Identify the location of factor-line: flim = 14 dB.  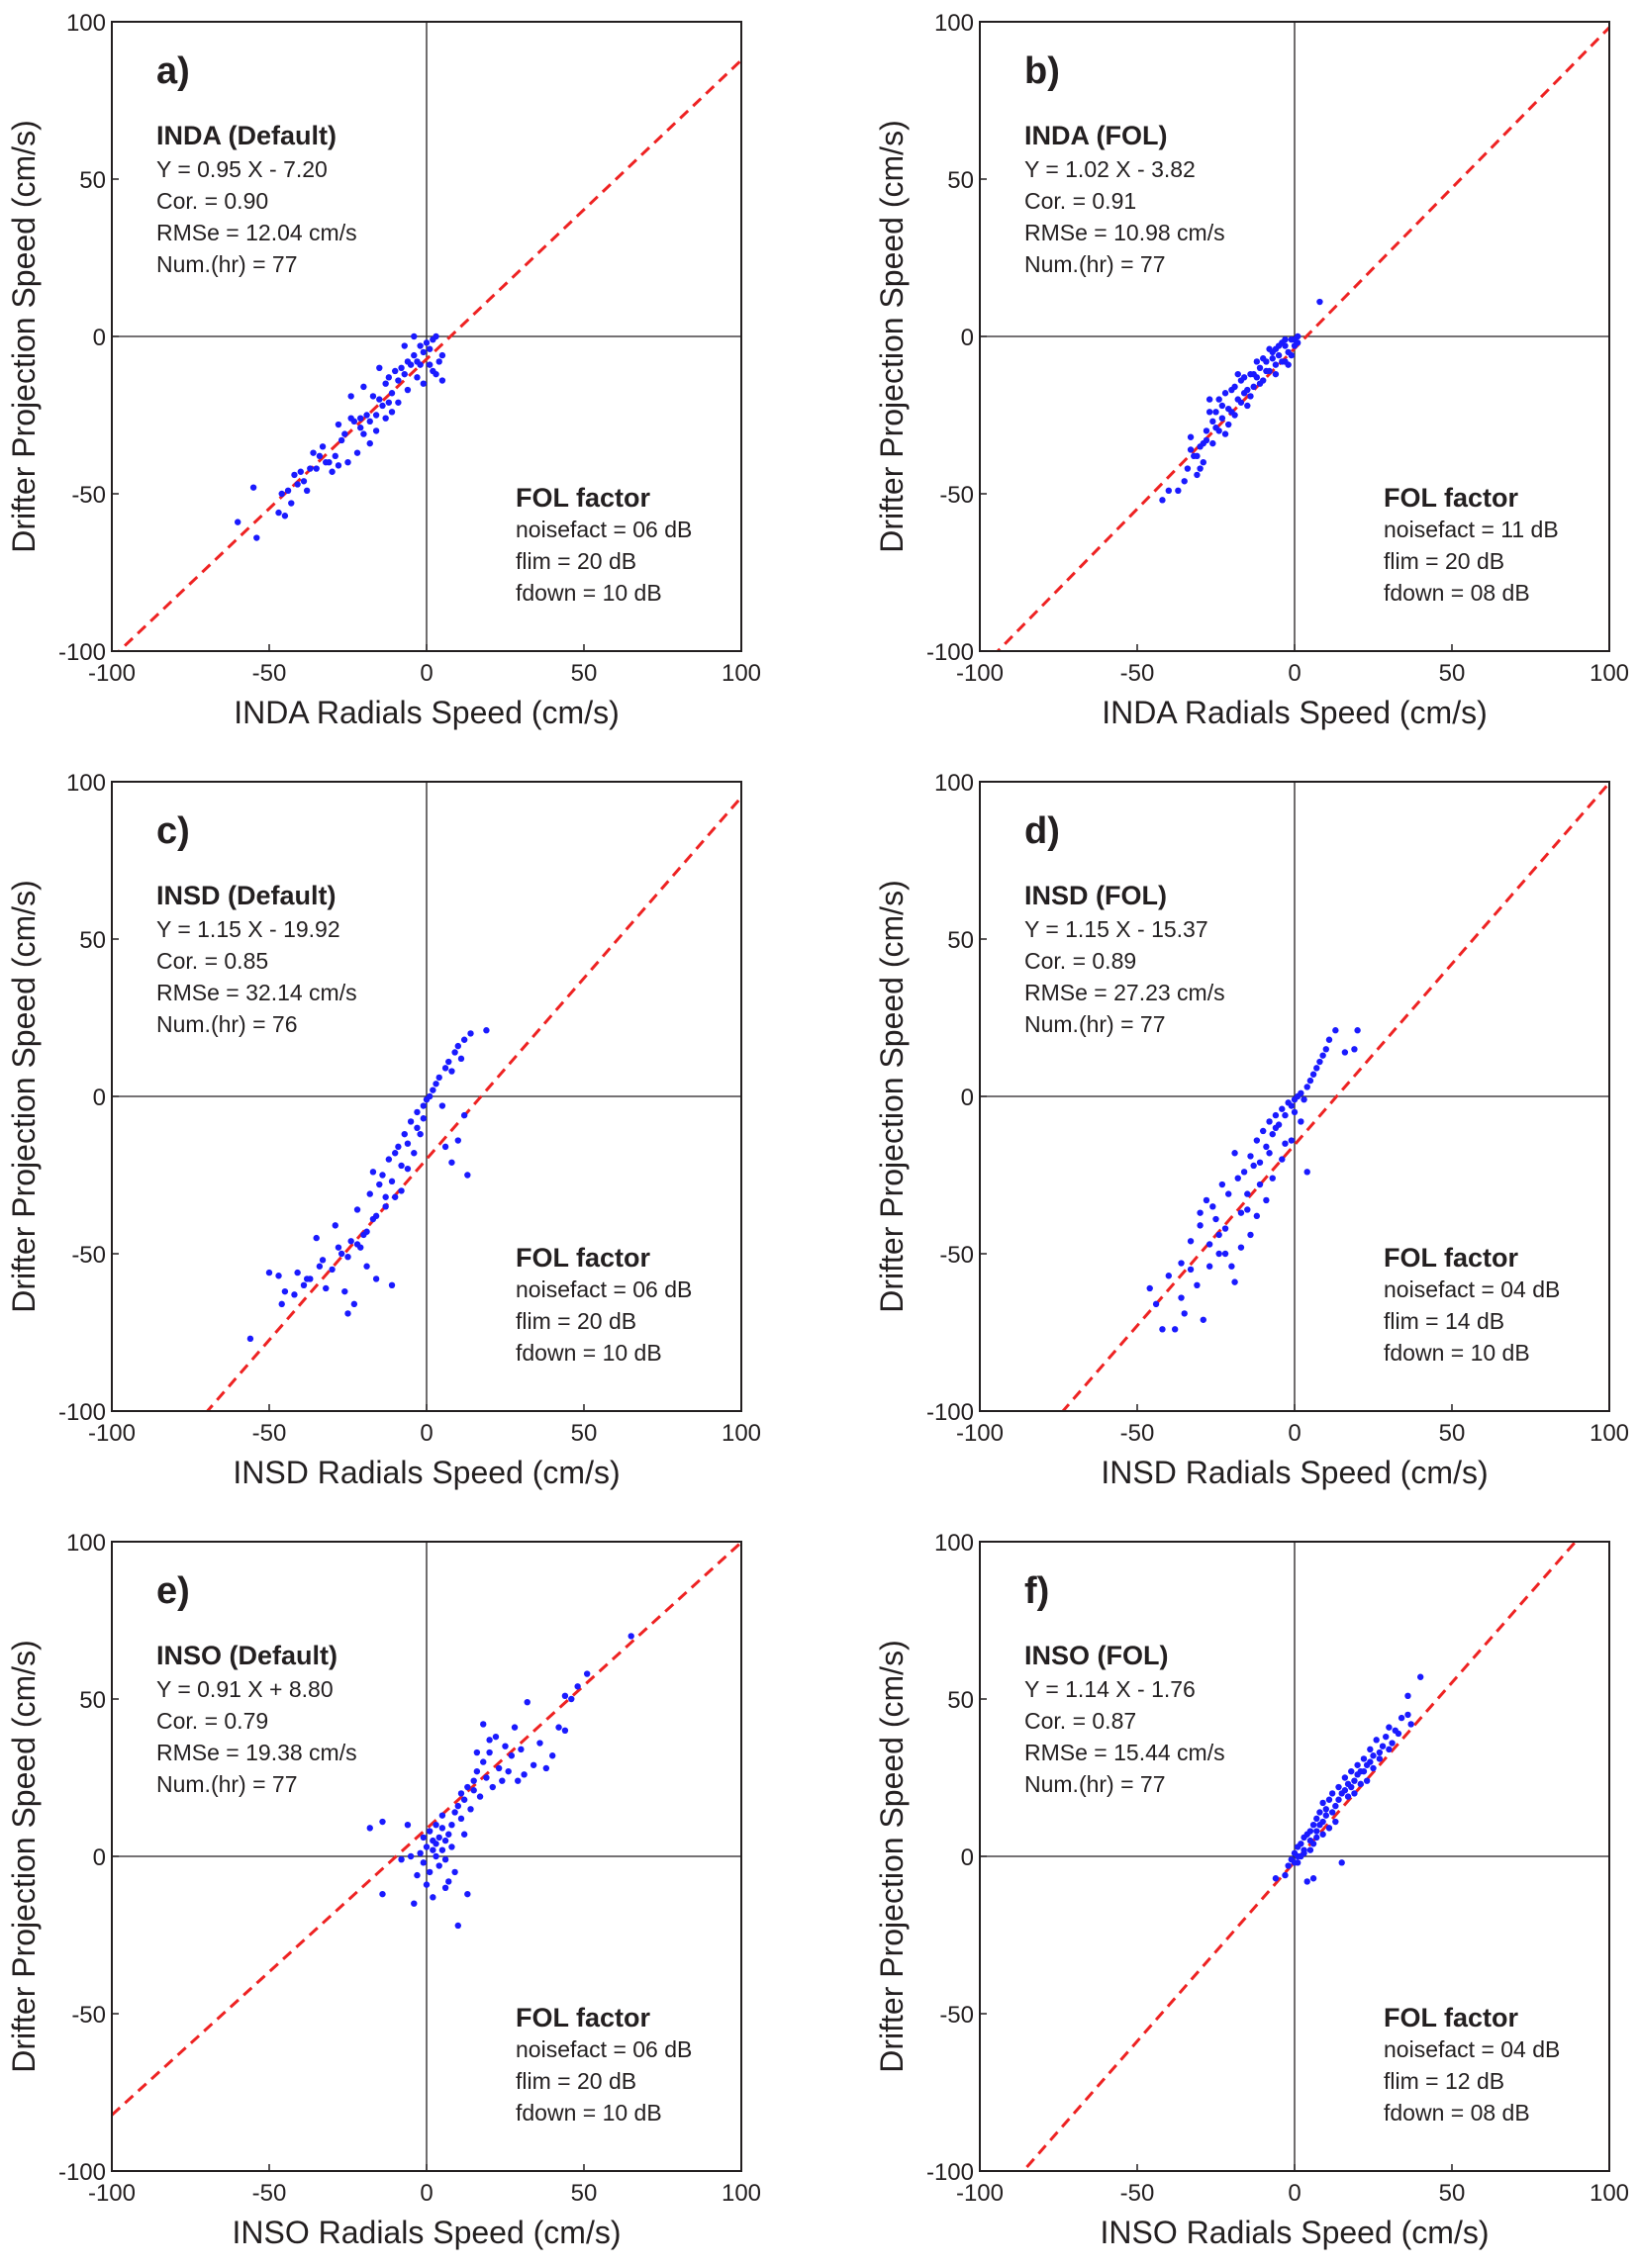
(1444, 1321).